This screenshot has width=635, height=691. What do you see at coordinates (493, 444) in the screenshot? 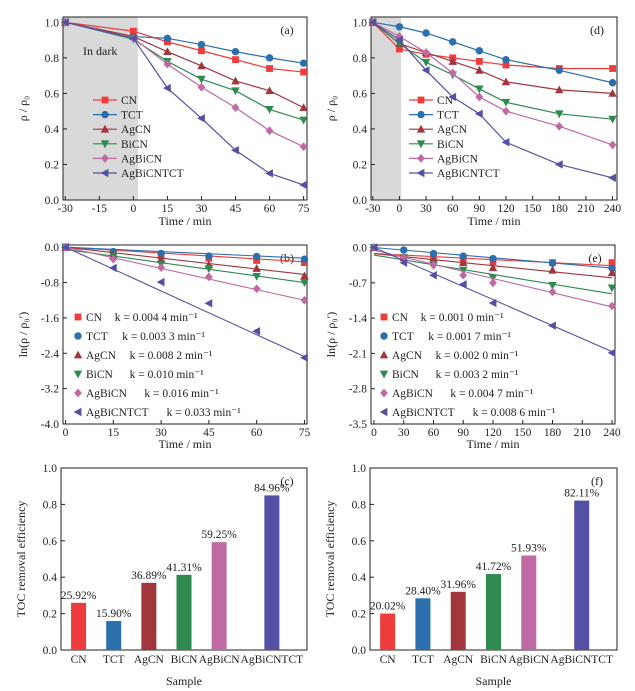
I see `x-axis-label: Time / min` at bounding box center [493, 444].